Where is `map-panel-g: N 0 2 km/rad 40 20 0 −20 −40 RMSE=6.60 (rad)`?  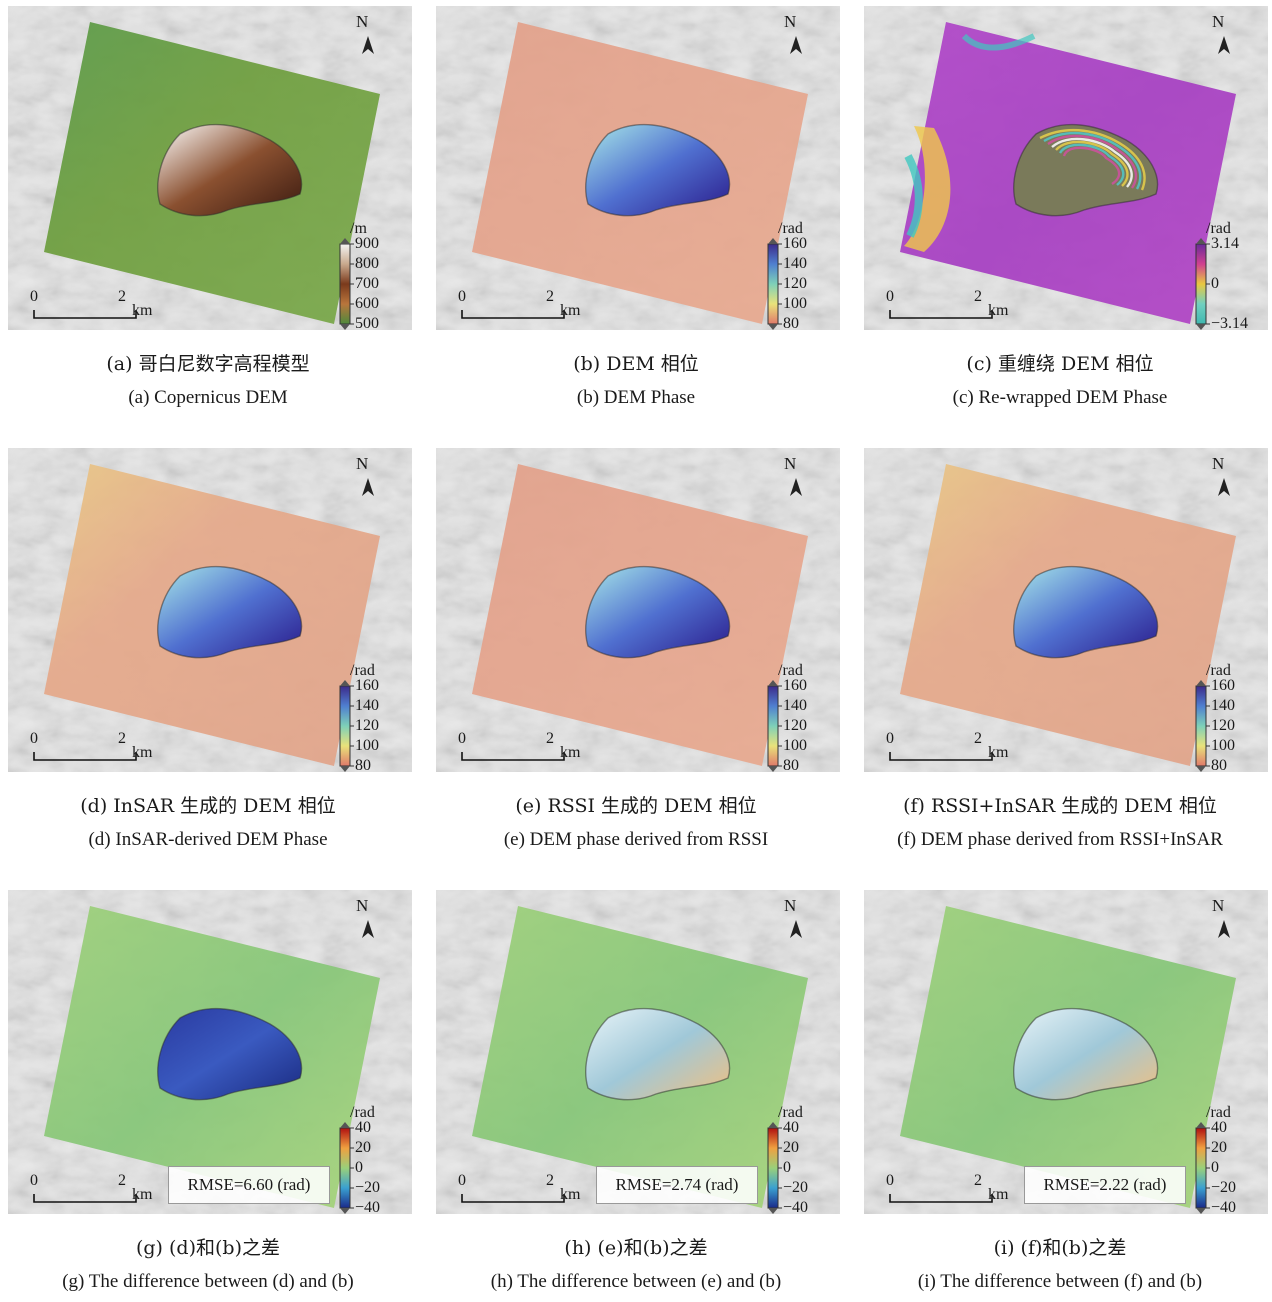 map-panel-g: N 0 2 km/rad 40 20 0 −20 −40 RMSE=6.60 (rad) is located at coordinates (210, 1053).